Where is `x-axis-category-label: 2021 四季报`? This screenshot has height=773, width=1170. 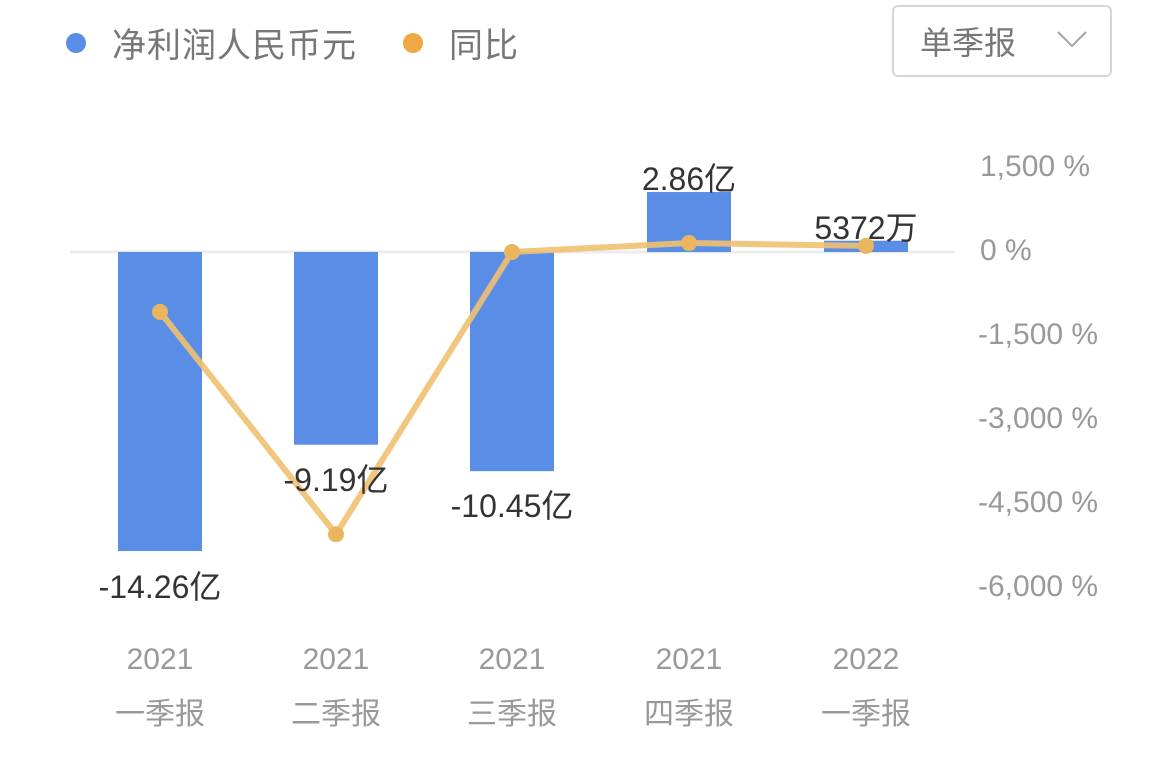 x-axis-category-label: 2021 四季报 is located at coordinates (689, 688).